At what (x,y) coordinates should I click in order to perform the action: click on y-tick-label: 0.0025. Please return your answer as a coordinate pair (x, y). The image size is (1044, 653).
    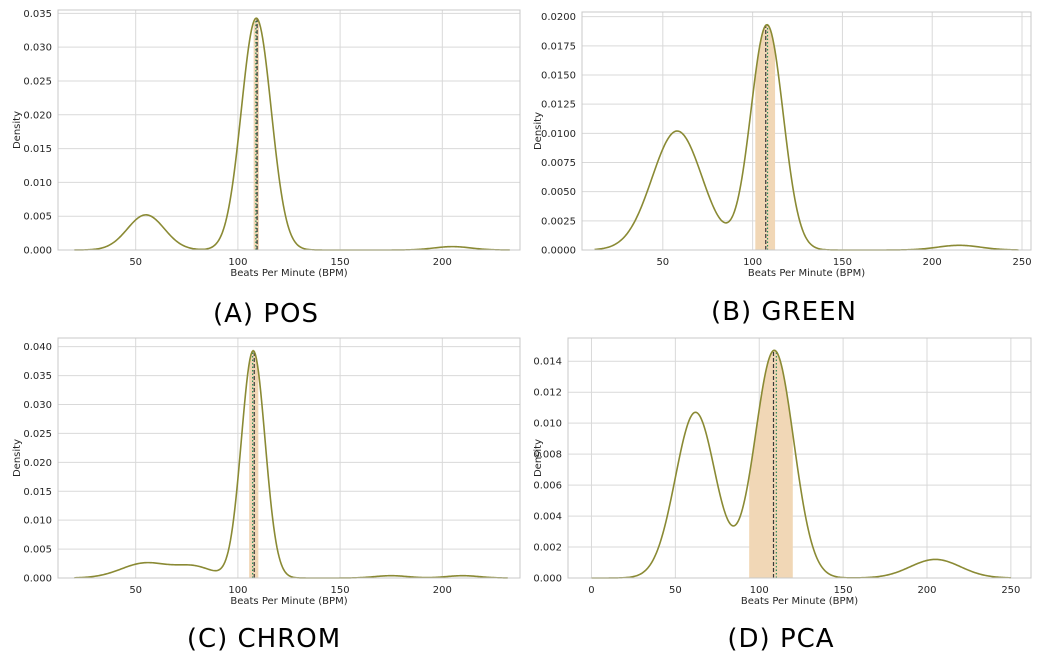
    Looking at the image, I should click on (558, 221).